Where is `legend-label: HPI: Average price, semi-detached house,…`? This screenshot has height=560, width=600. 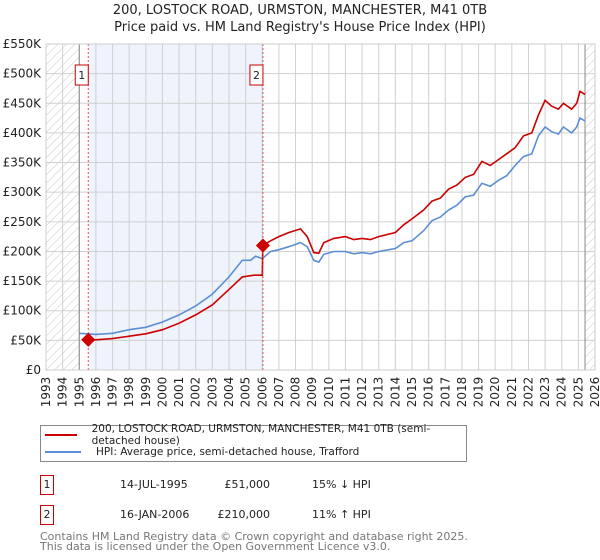
legend-label: HPI: Average price, semi-detached house,… is located at coordinates (228, 452).